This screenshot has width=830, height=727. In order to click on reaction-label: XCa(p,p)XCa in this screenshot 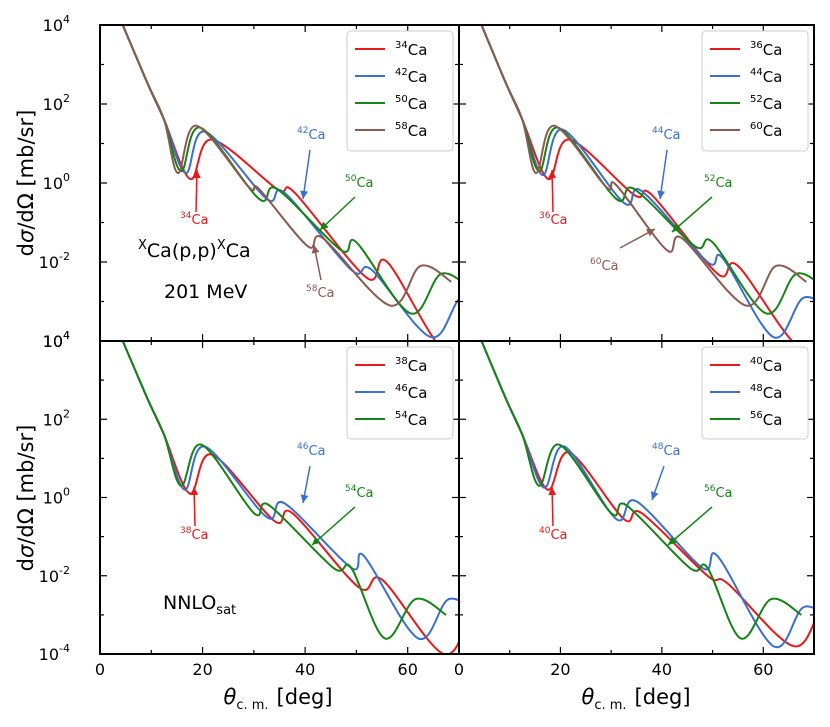, I will do `click(194, 250)`.